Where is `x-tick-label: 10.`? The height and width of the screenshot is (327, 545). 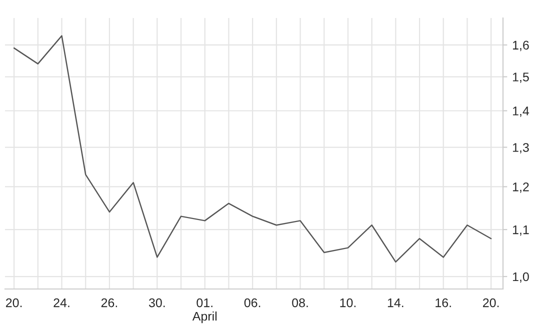 x-tick-label: 10. is located at coordinates (348, 303).